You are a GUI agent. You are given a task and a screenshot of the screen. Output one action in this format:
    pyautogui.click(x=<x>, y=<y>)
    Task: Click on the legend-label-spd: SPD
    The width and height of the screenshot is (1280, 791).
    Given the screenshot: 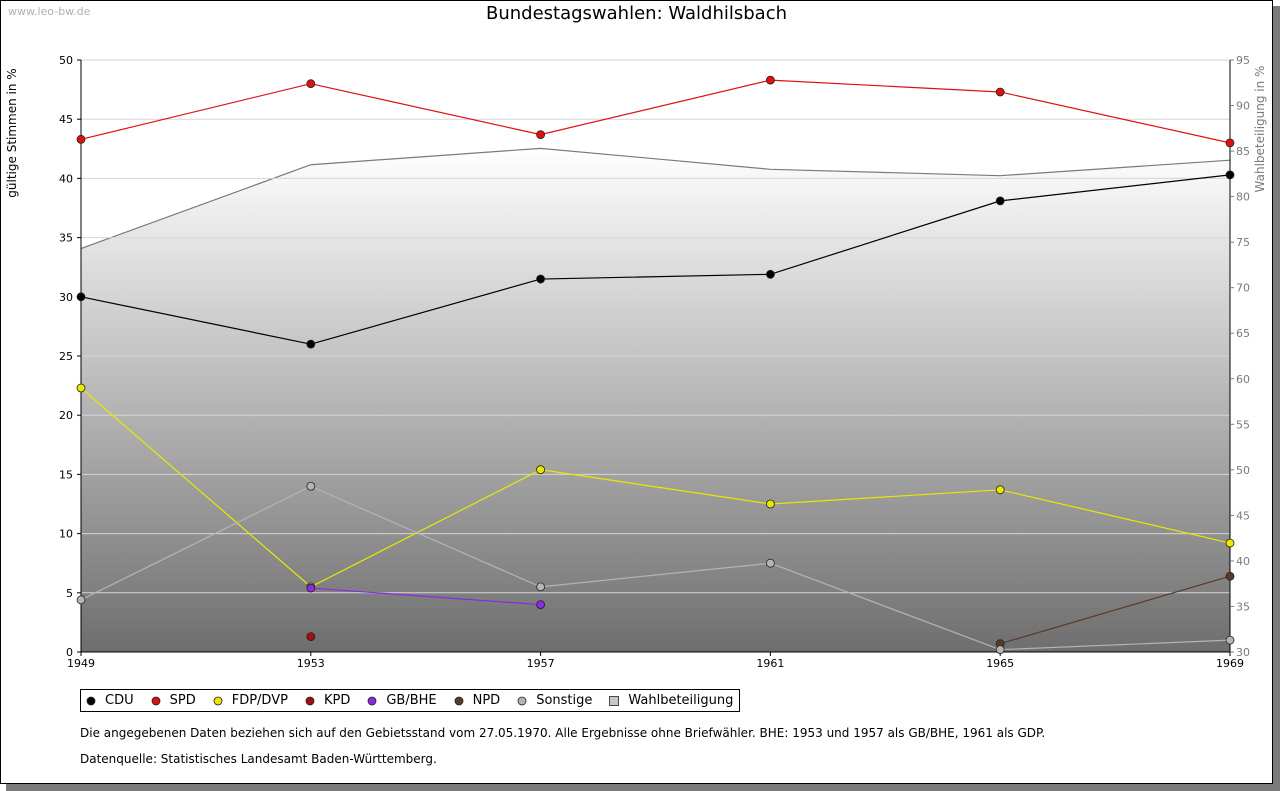 What is the action you would take?
    pyautogui.click(x=182, y=700)
    